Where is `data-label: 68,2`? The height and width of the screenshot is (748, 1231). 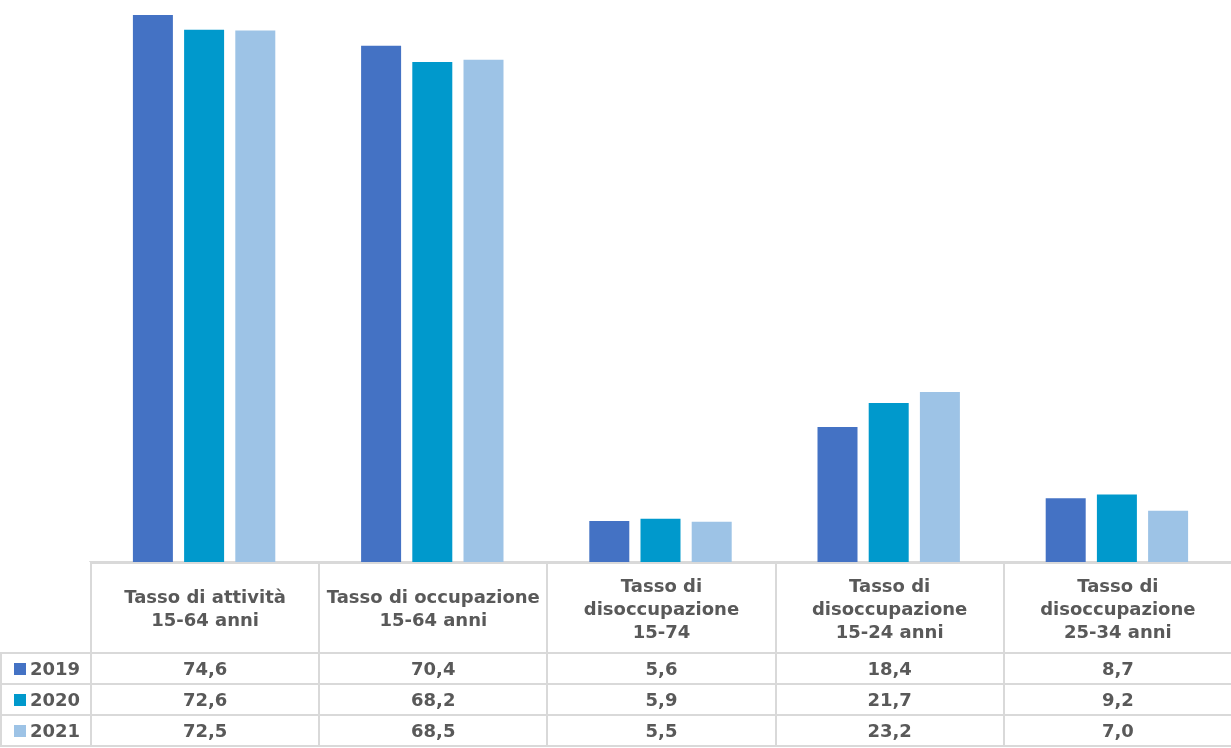
data-label: 68,2 is located at coordinates (433, 699).